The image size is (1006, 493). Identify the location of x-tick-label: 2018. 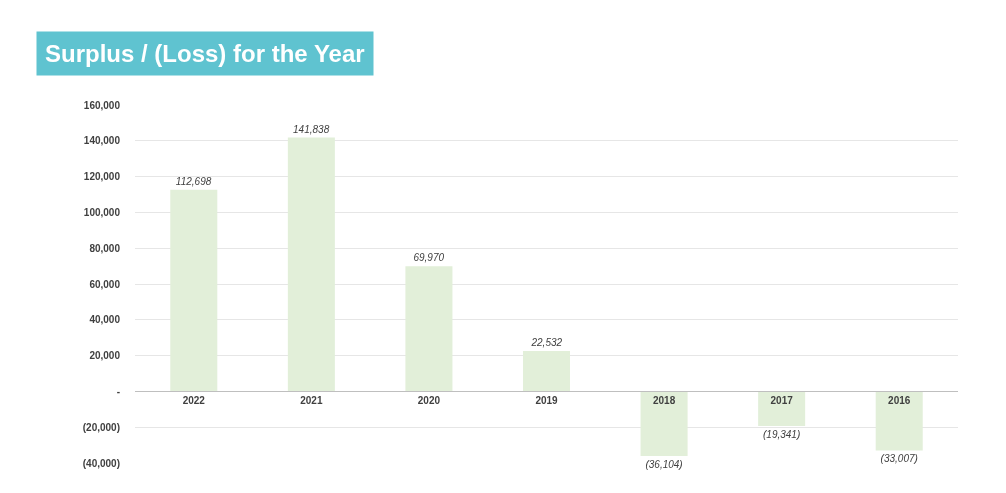
(664, 401).